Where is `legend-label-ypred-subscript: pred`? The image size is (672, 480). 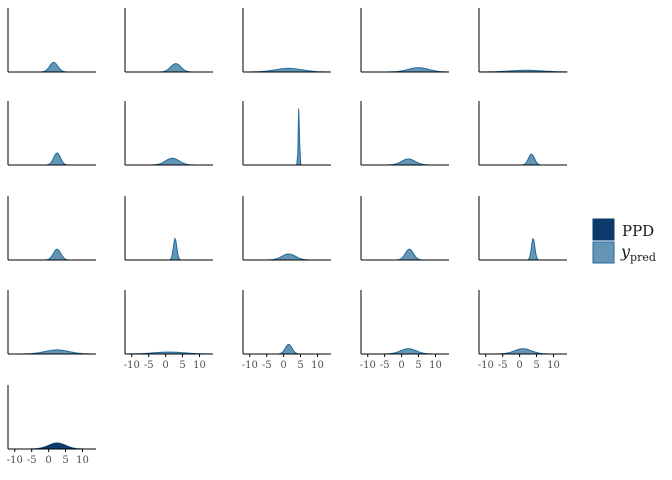 legend-label-ypred-subscript: pred is located at coordinates (643, 257).